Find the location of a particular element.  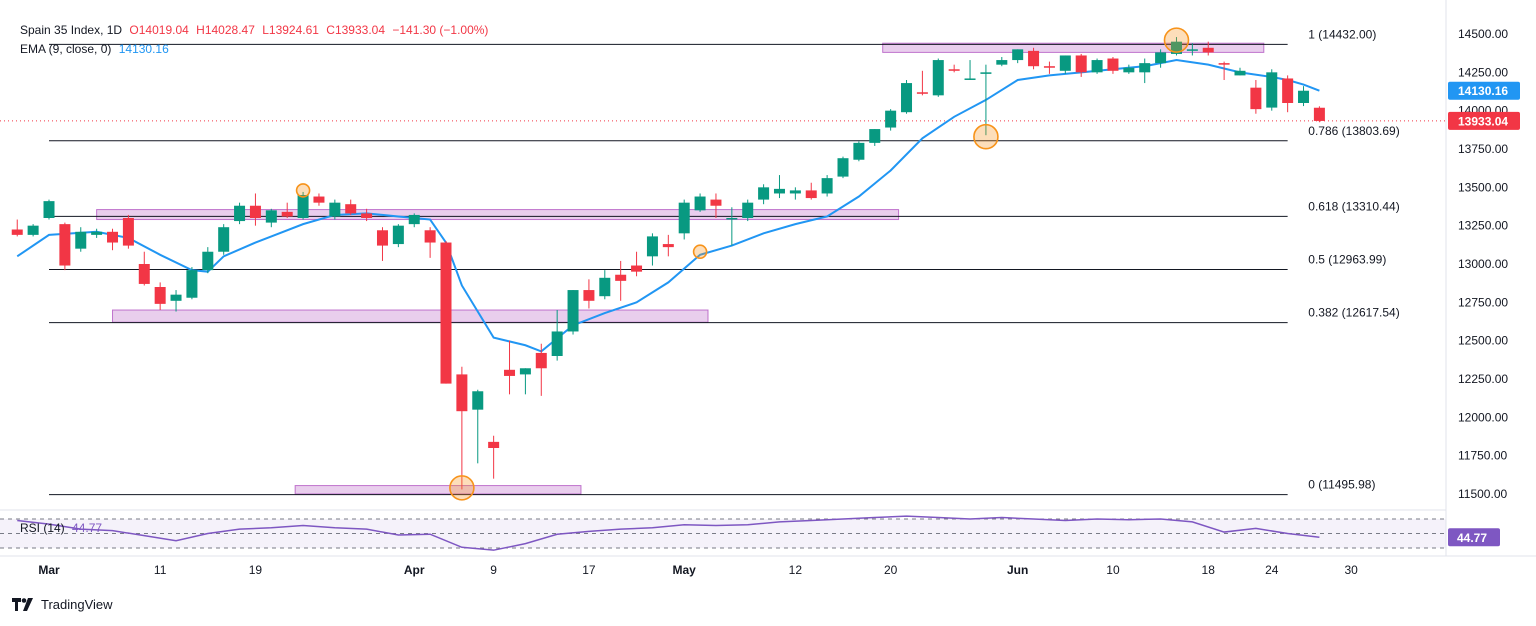

time-tick-label: 12 is located at coordinates (796, 570).